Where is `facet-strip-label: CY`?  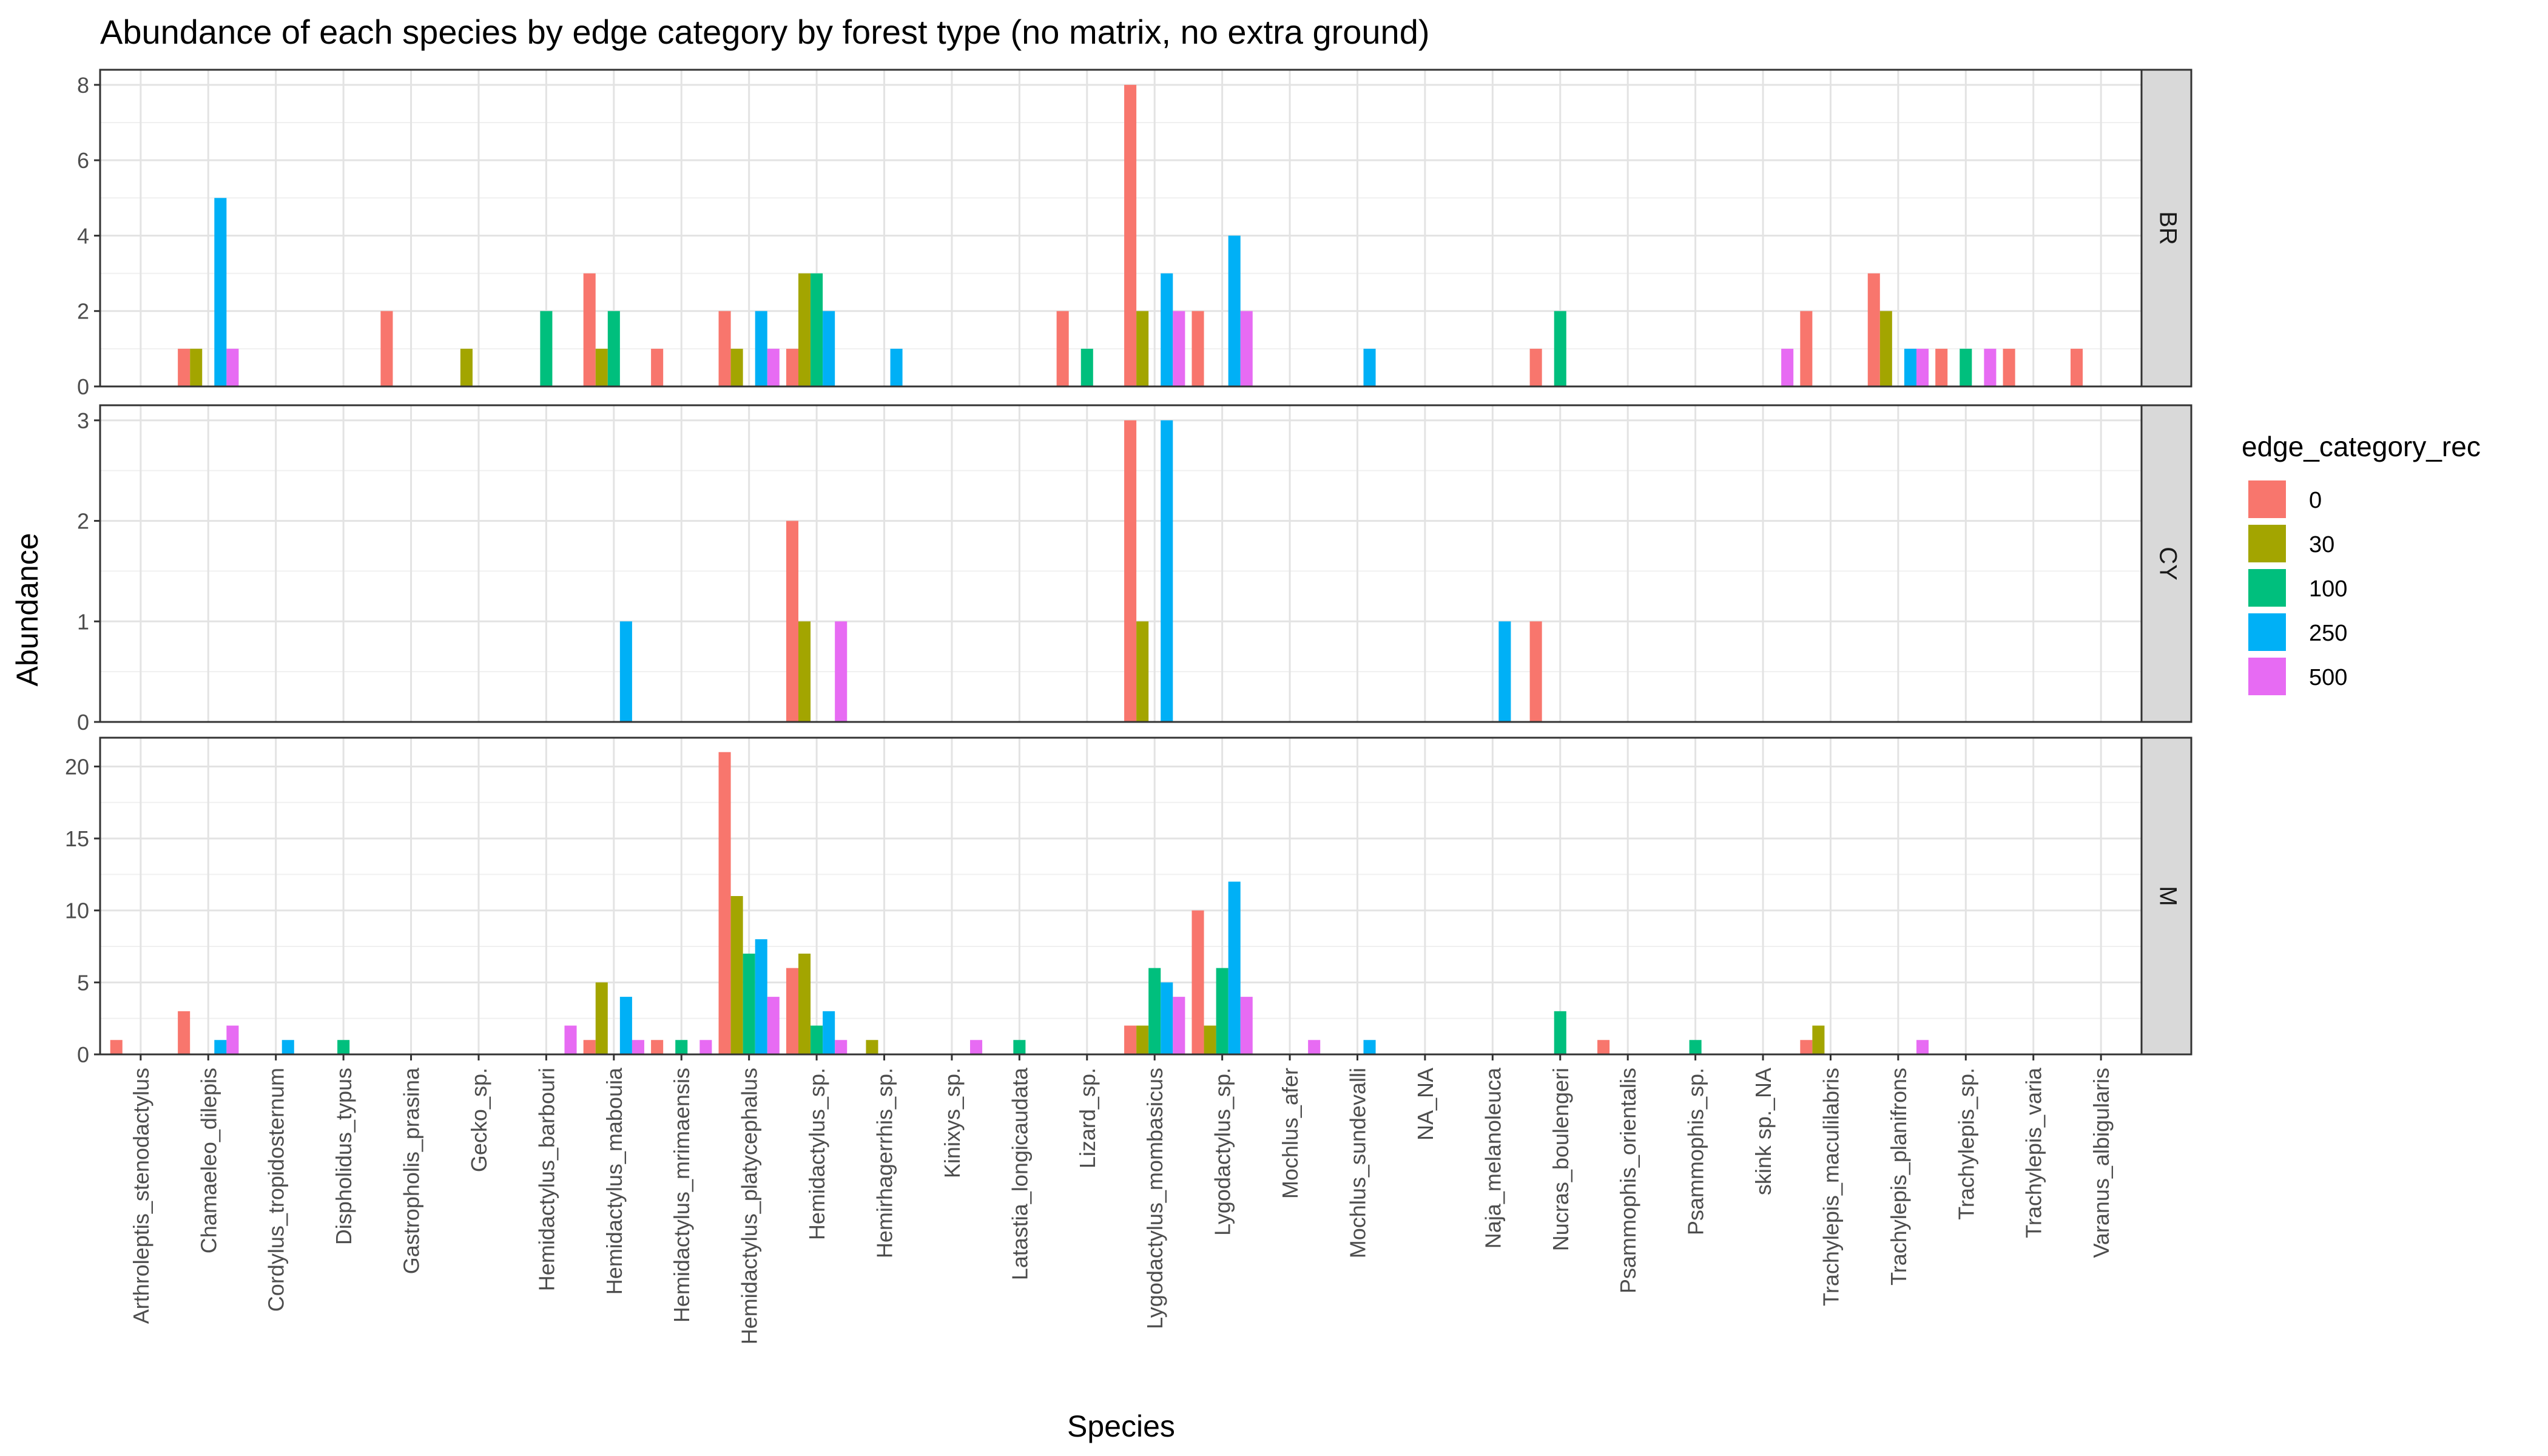 facet-strip-label: CY is located at coordinates (2167, 564).